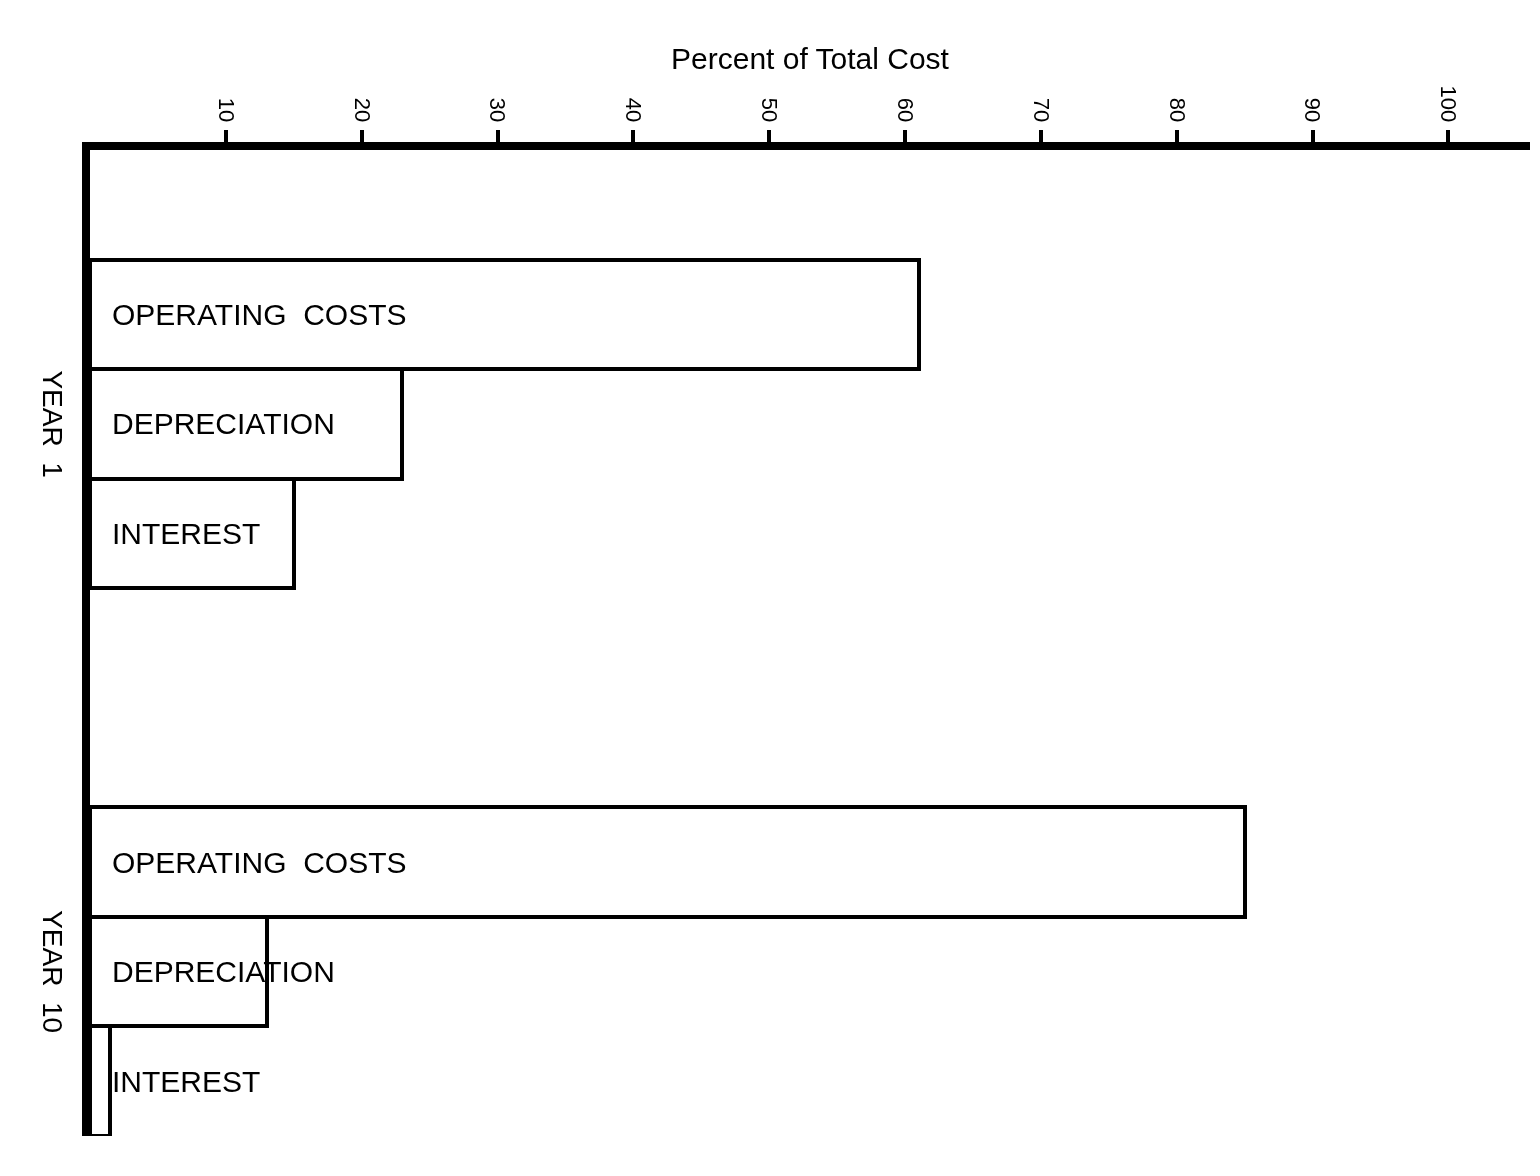 The width and height of the screenshot is (1540, 1176). Describe the element at coordinates (1177, 110) in the screenshot. I see `x-tick-label: 80` at that location.